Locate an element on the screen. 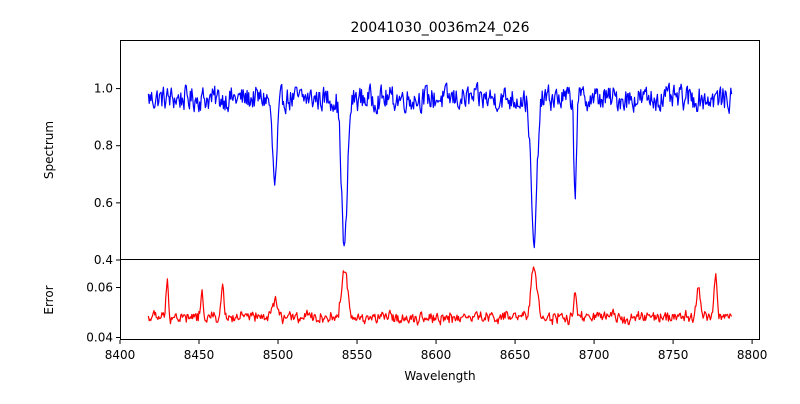  y-tick-label: 0.8 is located at coordinates (103, 146).